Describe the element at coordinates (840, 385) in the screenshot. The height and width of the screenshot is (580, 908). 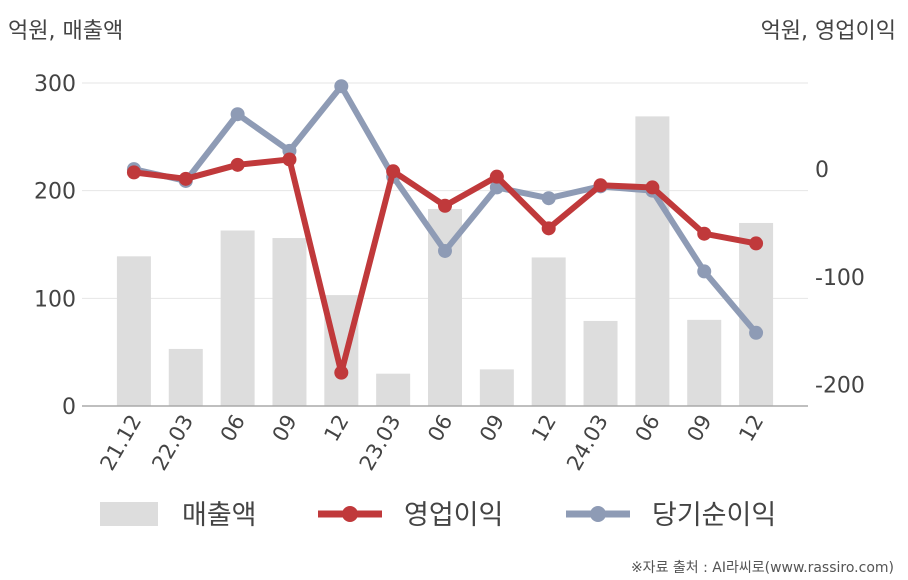
I see `right-tick-label: -200` at that location.